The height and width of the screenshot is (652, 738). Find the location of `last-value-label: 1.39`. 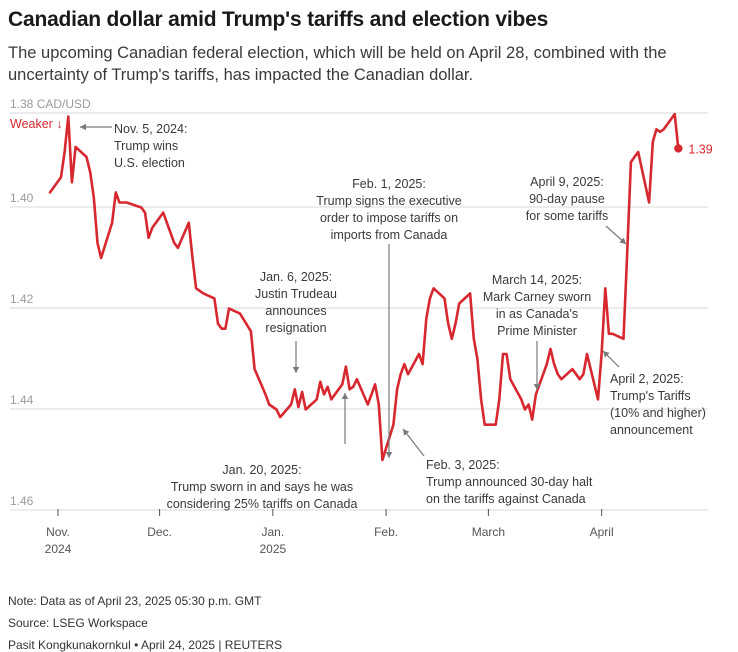

last-value-label: 1.39 is located at coordinates (700, 149).